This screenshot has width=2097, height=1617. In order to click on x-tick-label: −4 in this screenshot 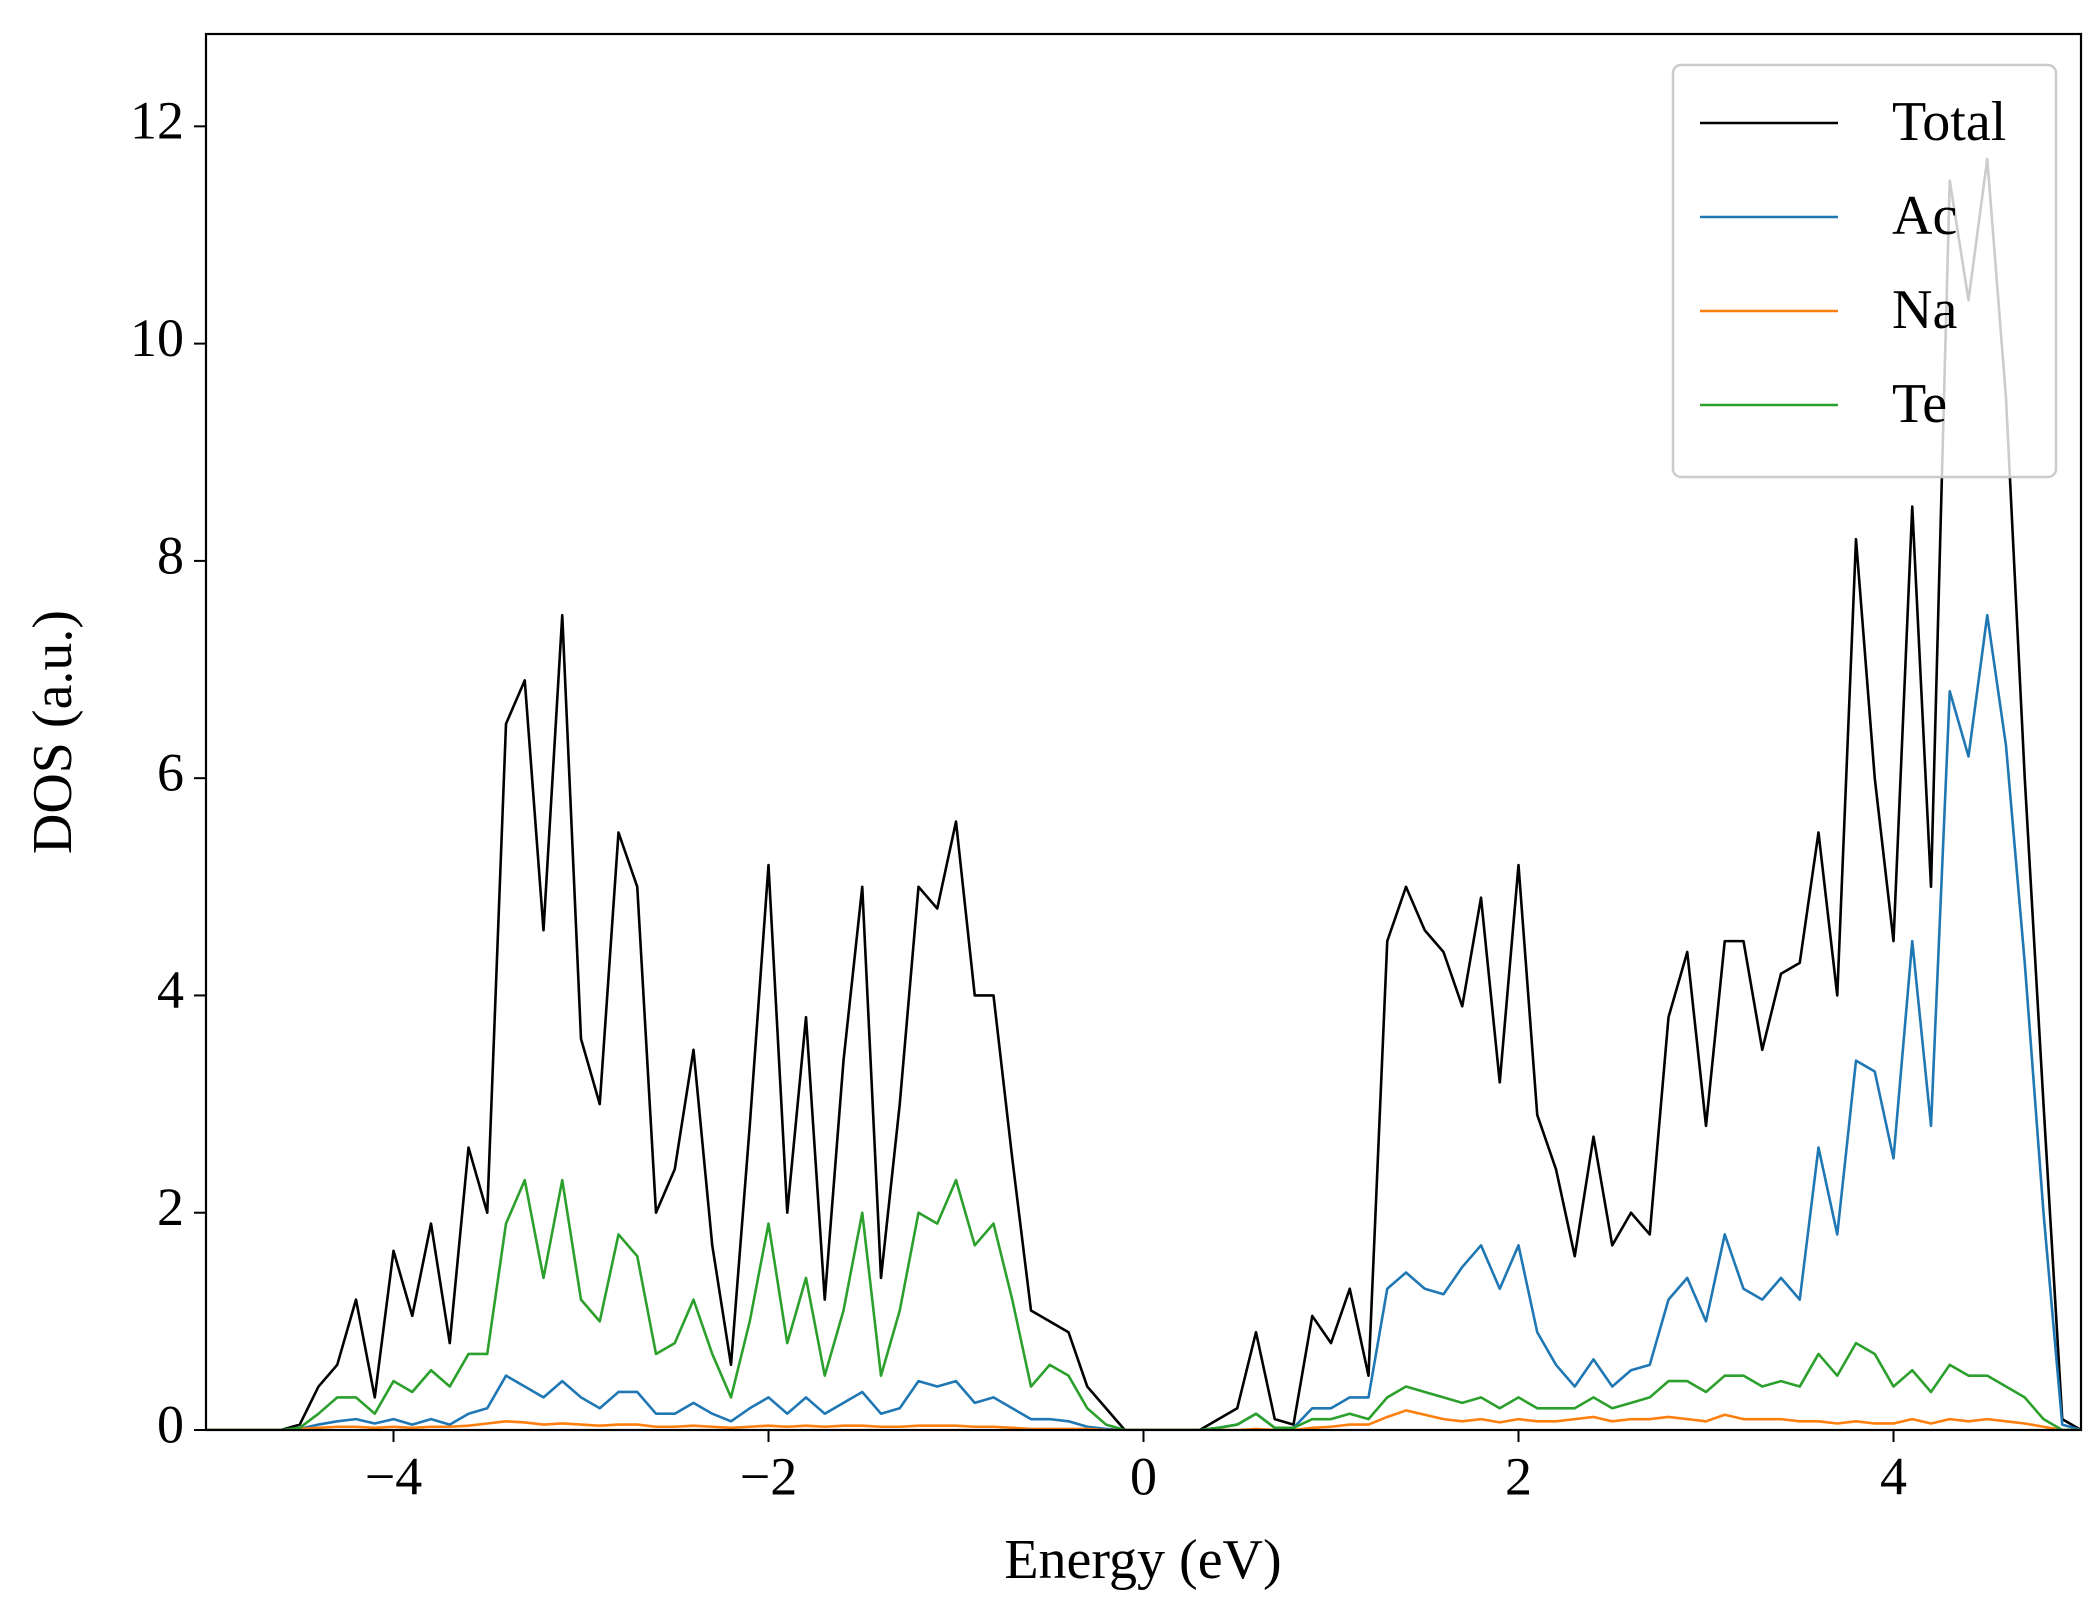, I will do `click(393, 1476)`.